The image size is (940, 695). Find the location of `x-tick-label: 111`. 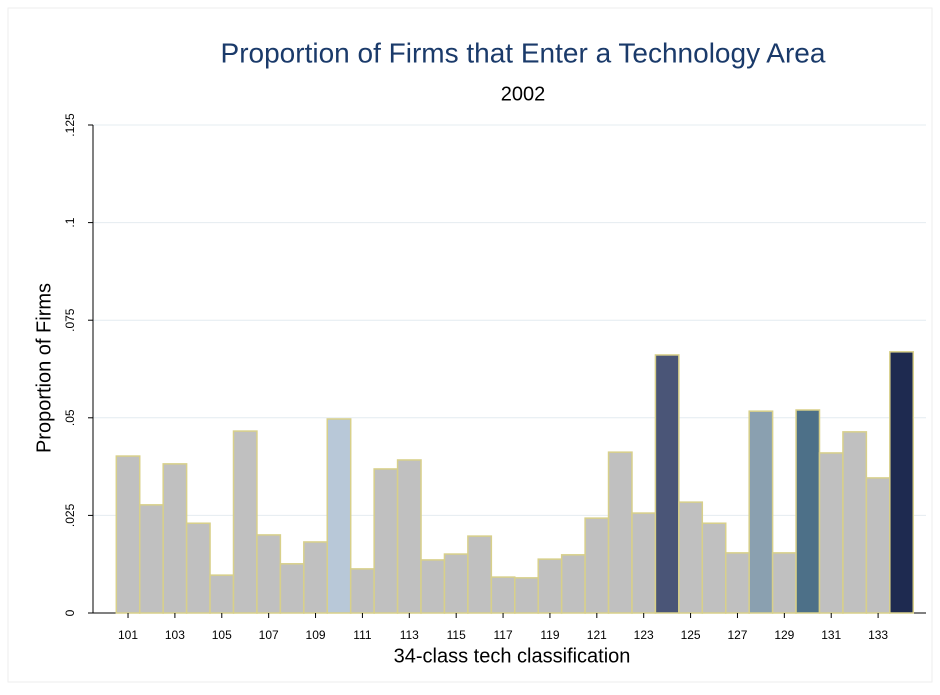

x-tick-label: 111 is located at coordinates (362, 635).